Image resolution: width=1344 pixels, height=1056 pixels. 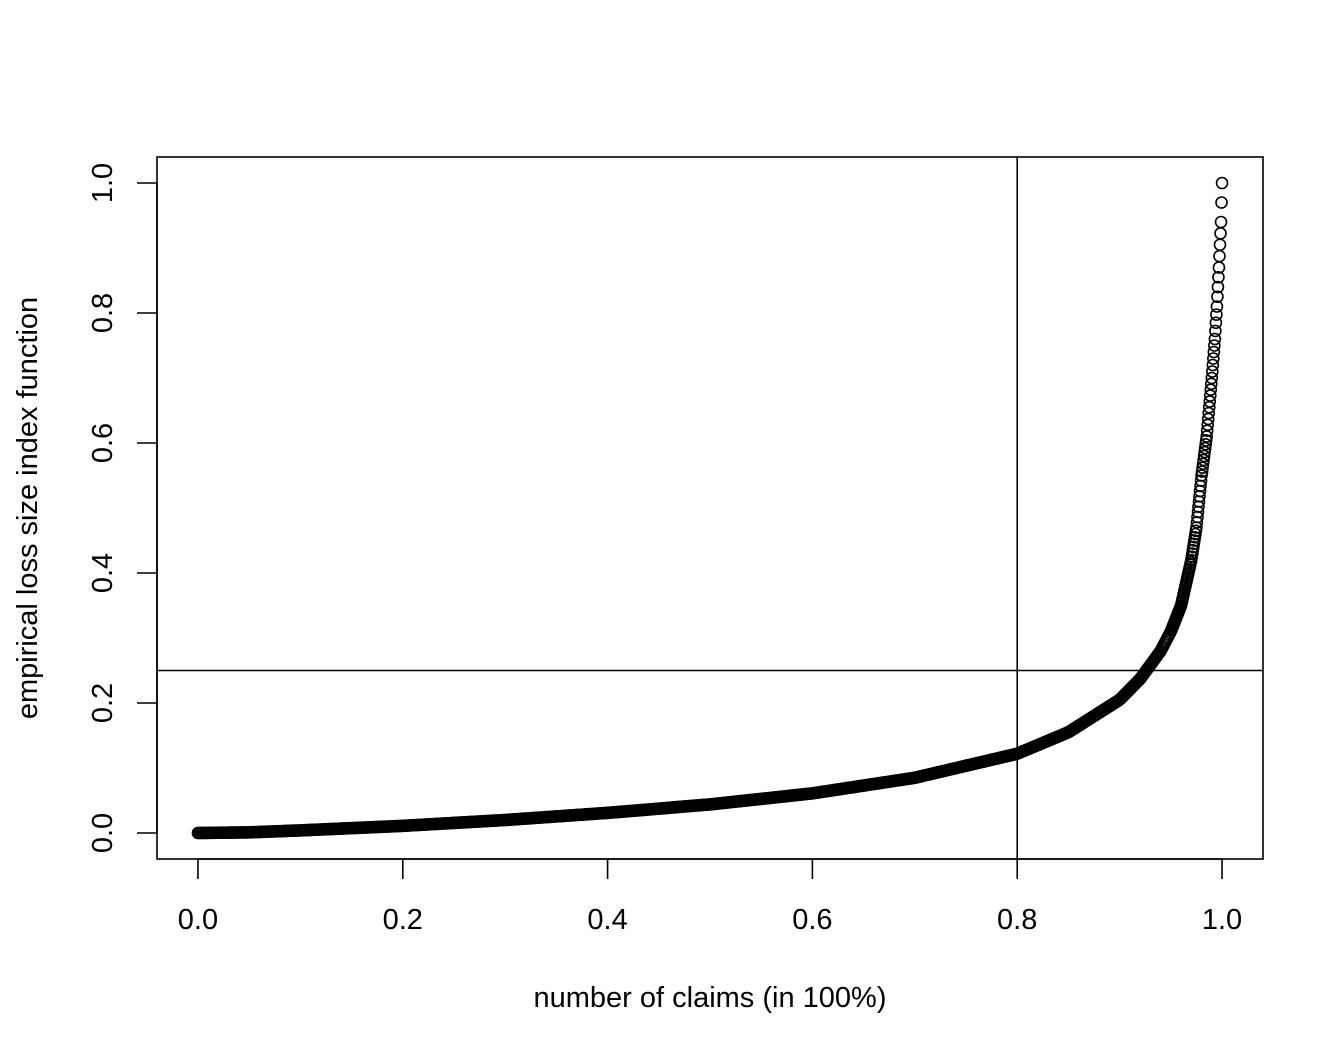 What do you see at coordinates (403, 920) in the screenshot?
I see `x-tick-label: 0.2` at bounding box center [403, 920].